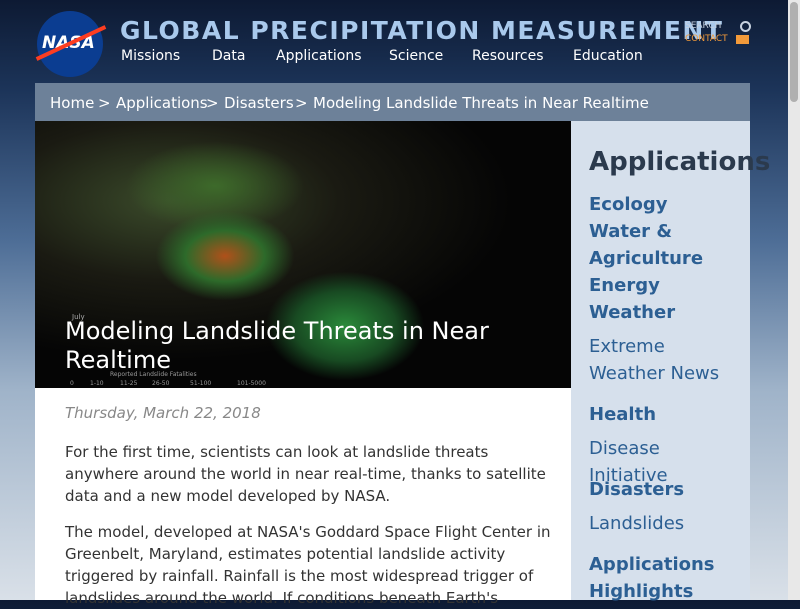  What do you see at coordinates (628, 204) in the screenshot?
I see `sidebar-link: Ecology` at bounding box center [628, 204].